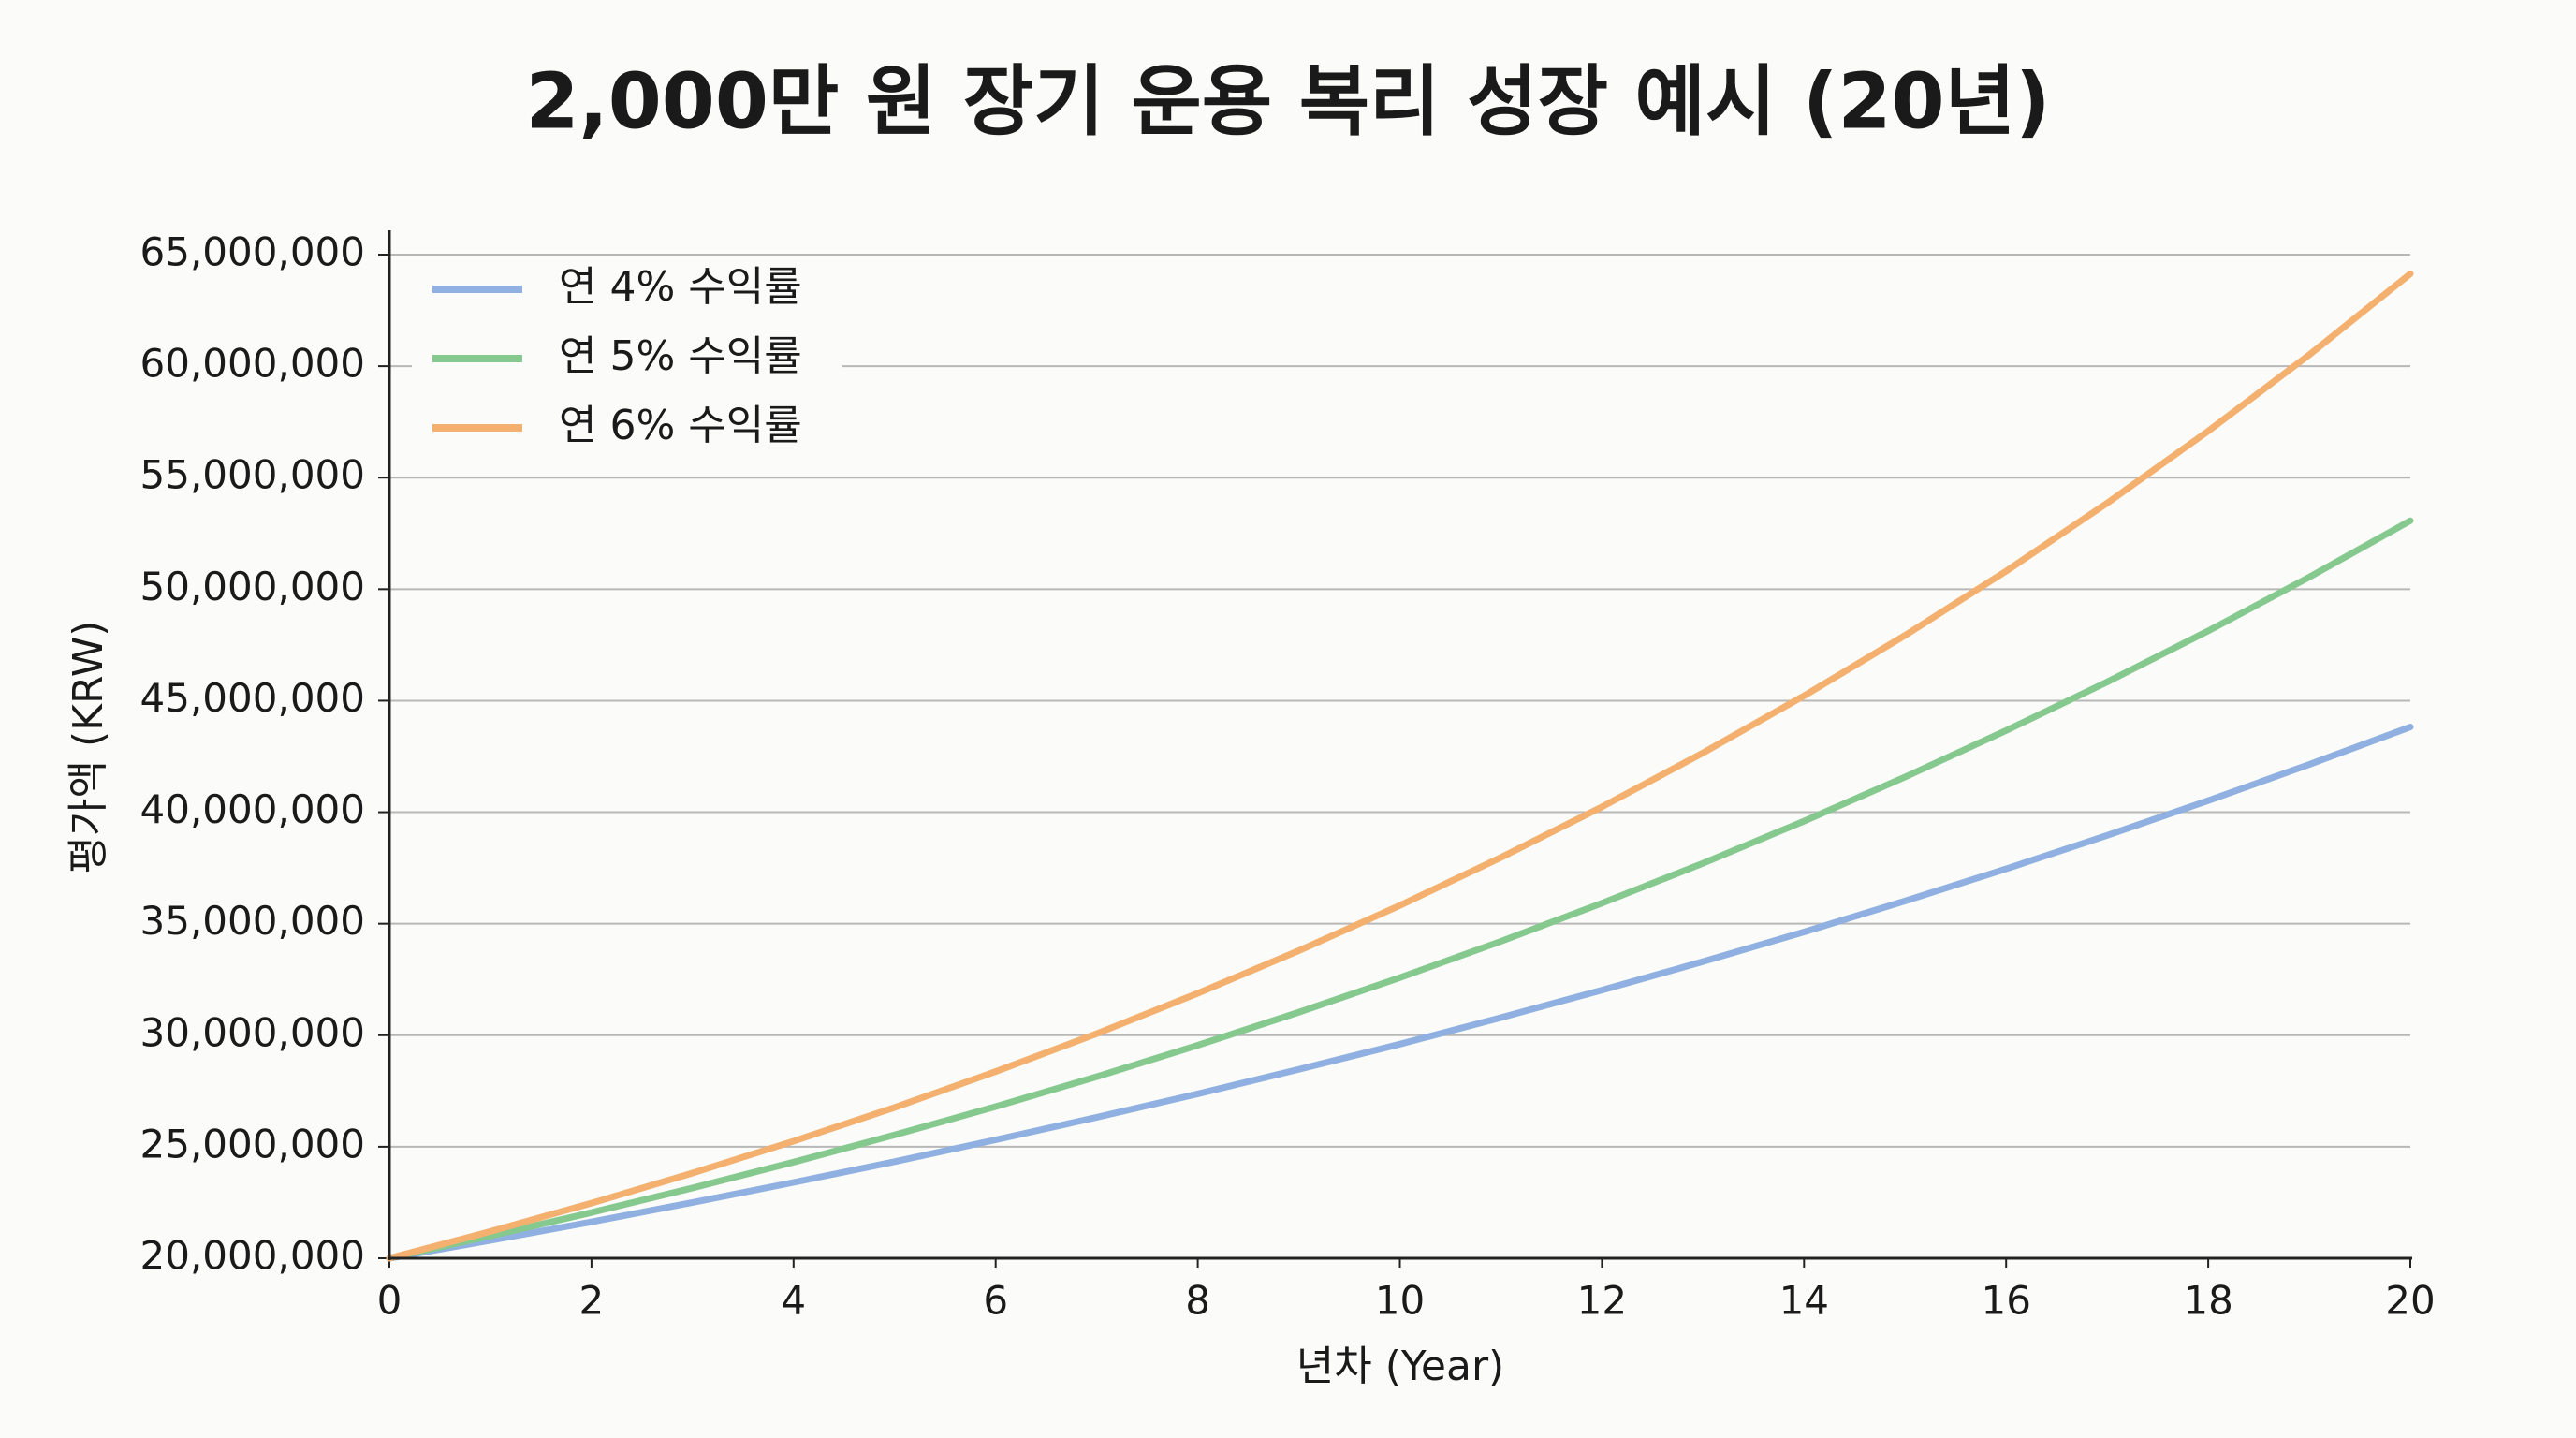 The image size is (2576, 1438). I want to click on y-tick-label: 20,000,000, so click(252, 1256).